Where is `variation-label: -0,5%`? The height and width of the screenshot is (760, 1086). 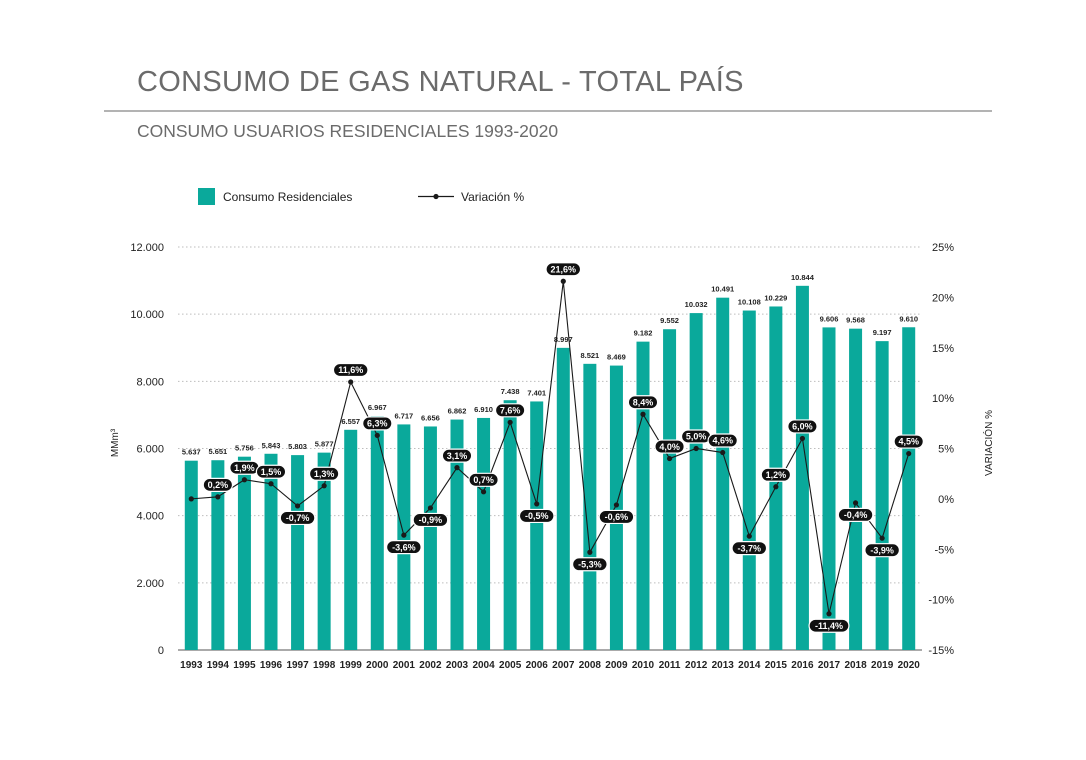
variation-label: -0,5% is located at coordinates (537, 516).